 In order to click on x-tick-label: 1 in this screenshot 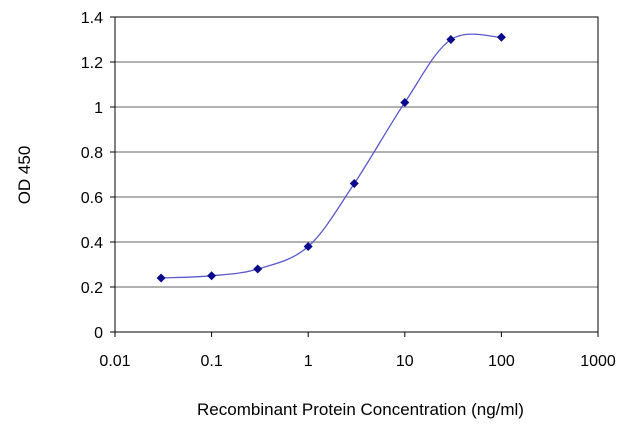, I will do `click(308, 361)`.